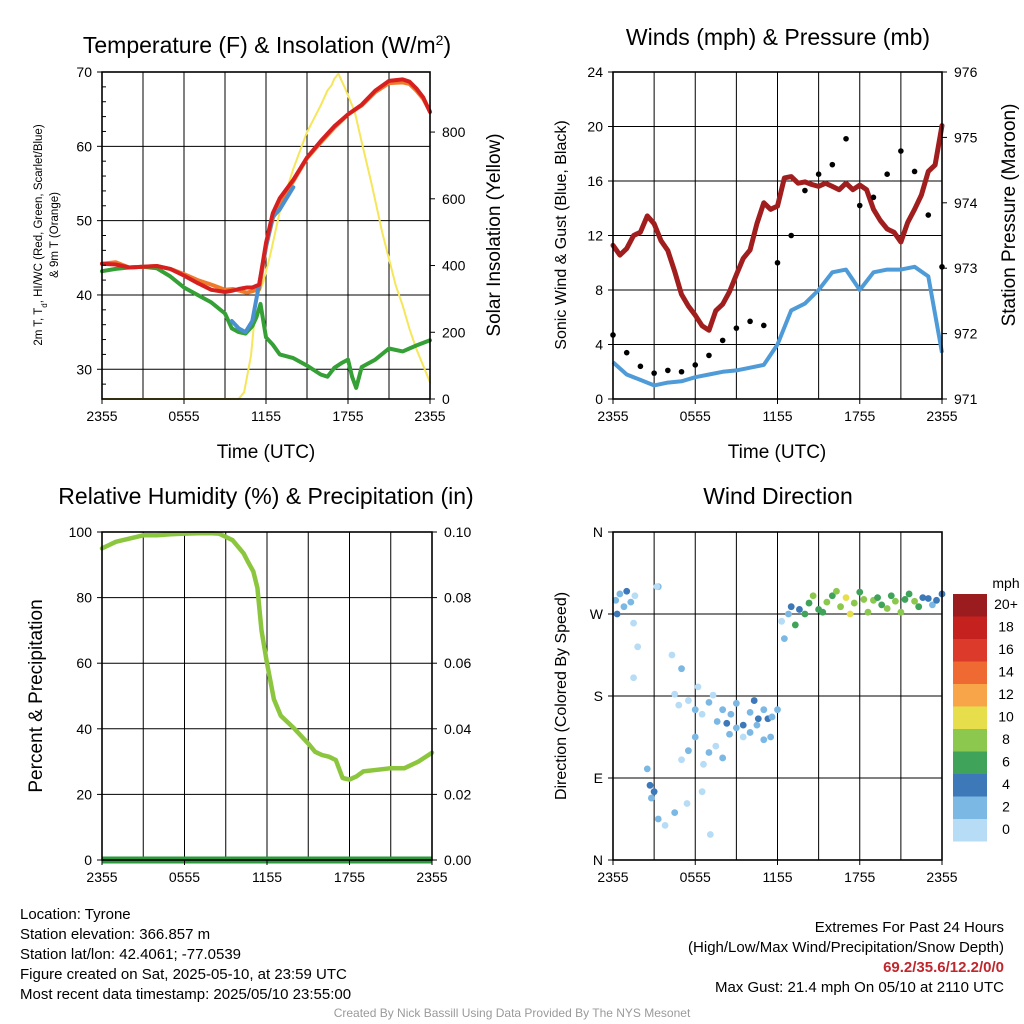  What do you see at coordinates (859, 987) in the screenshot?
I see `max-gust: Max Gust: 21.4 mph On 05/10 at 2110 UTC` at bounding box center [859, 987].